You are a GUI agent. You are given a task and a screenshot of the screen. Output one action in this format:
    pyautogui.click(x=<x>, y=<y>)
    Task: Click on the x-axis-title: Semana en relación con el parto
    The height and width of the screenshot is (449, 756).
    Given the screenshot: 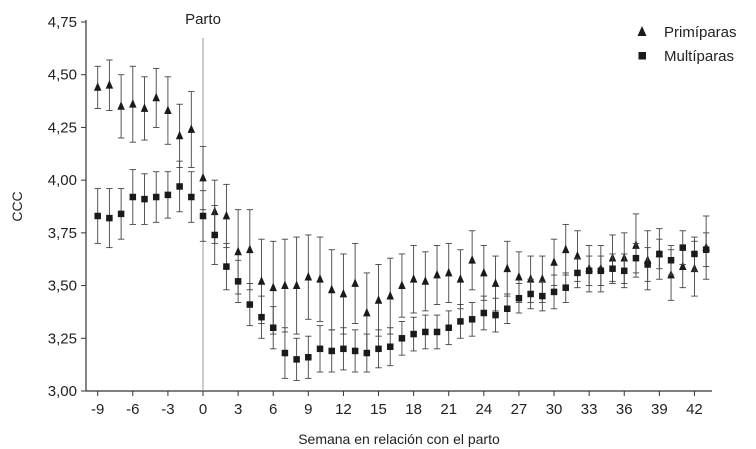 What is the action you would take?
    pyautogui.click(x=399, y=439)
    